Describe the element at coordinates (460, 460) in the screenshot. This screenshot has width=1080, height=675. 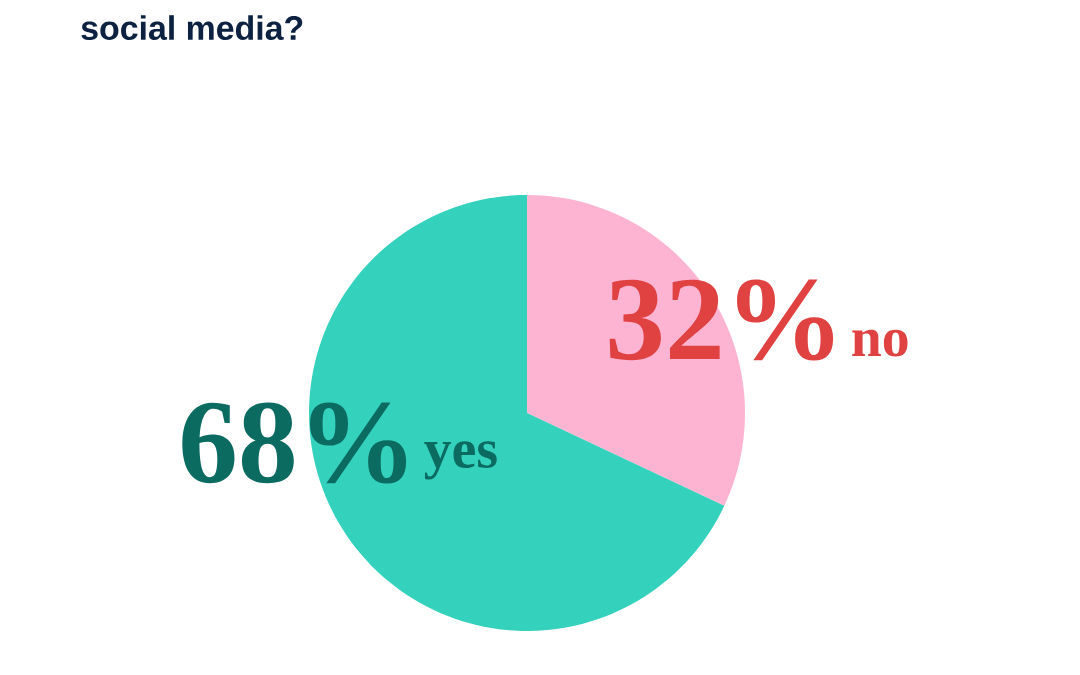
I see `slice-label: yes` at that location.